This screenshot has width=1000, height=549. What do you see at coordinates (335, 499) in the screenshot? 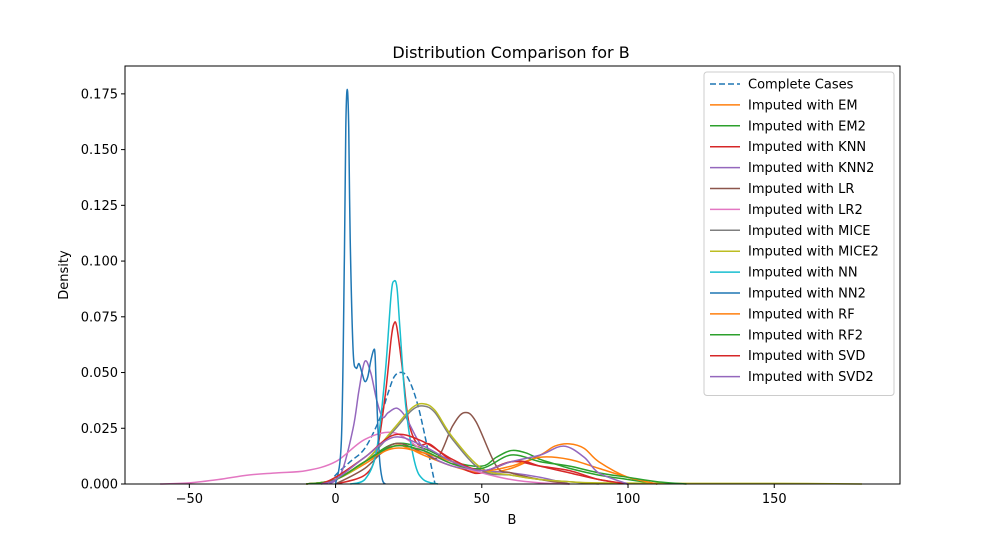
I see `x-tick-label: 0` at bounding box center [335, 499].